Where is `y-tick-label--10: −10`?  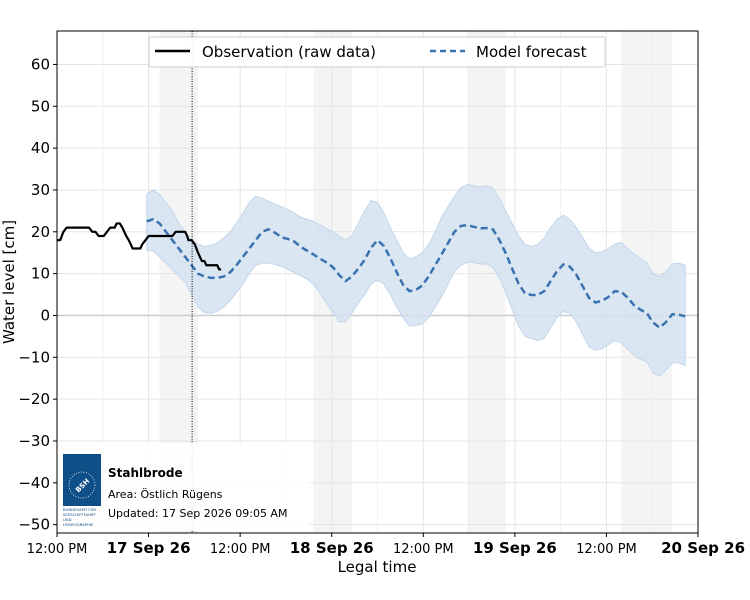 y-tick-label--10: −10 is located at coordinates (34, 357).